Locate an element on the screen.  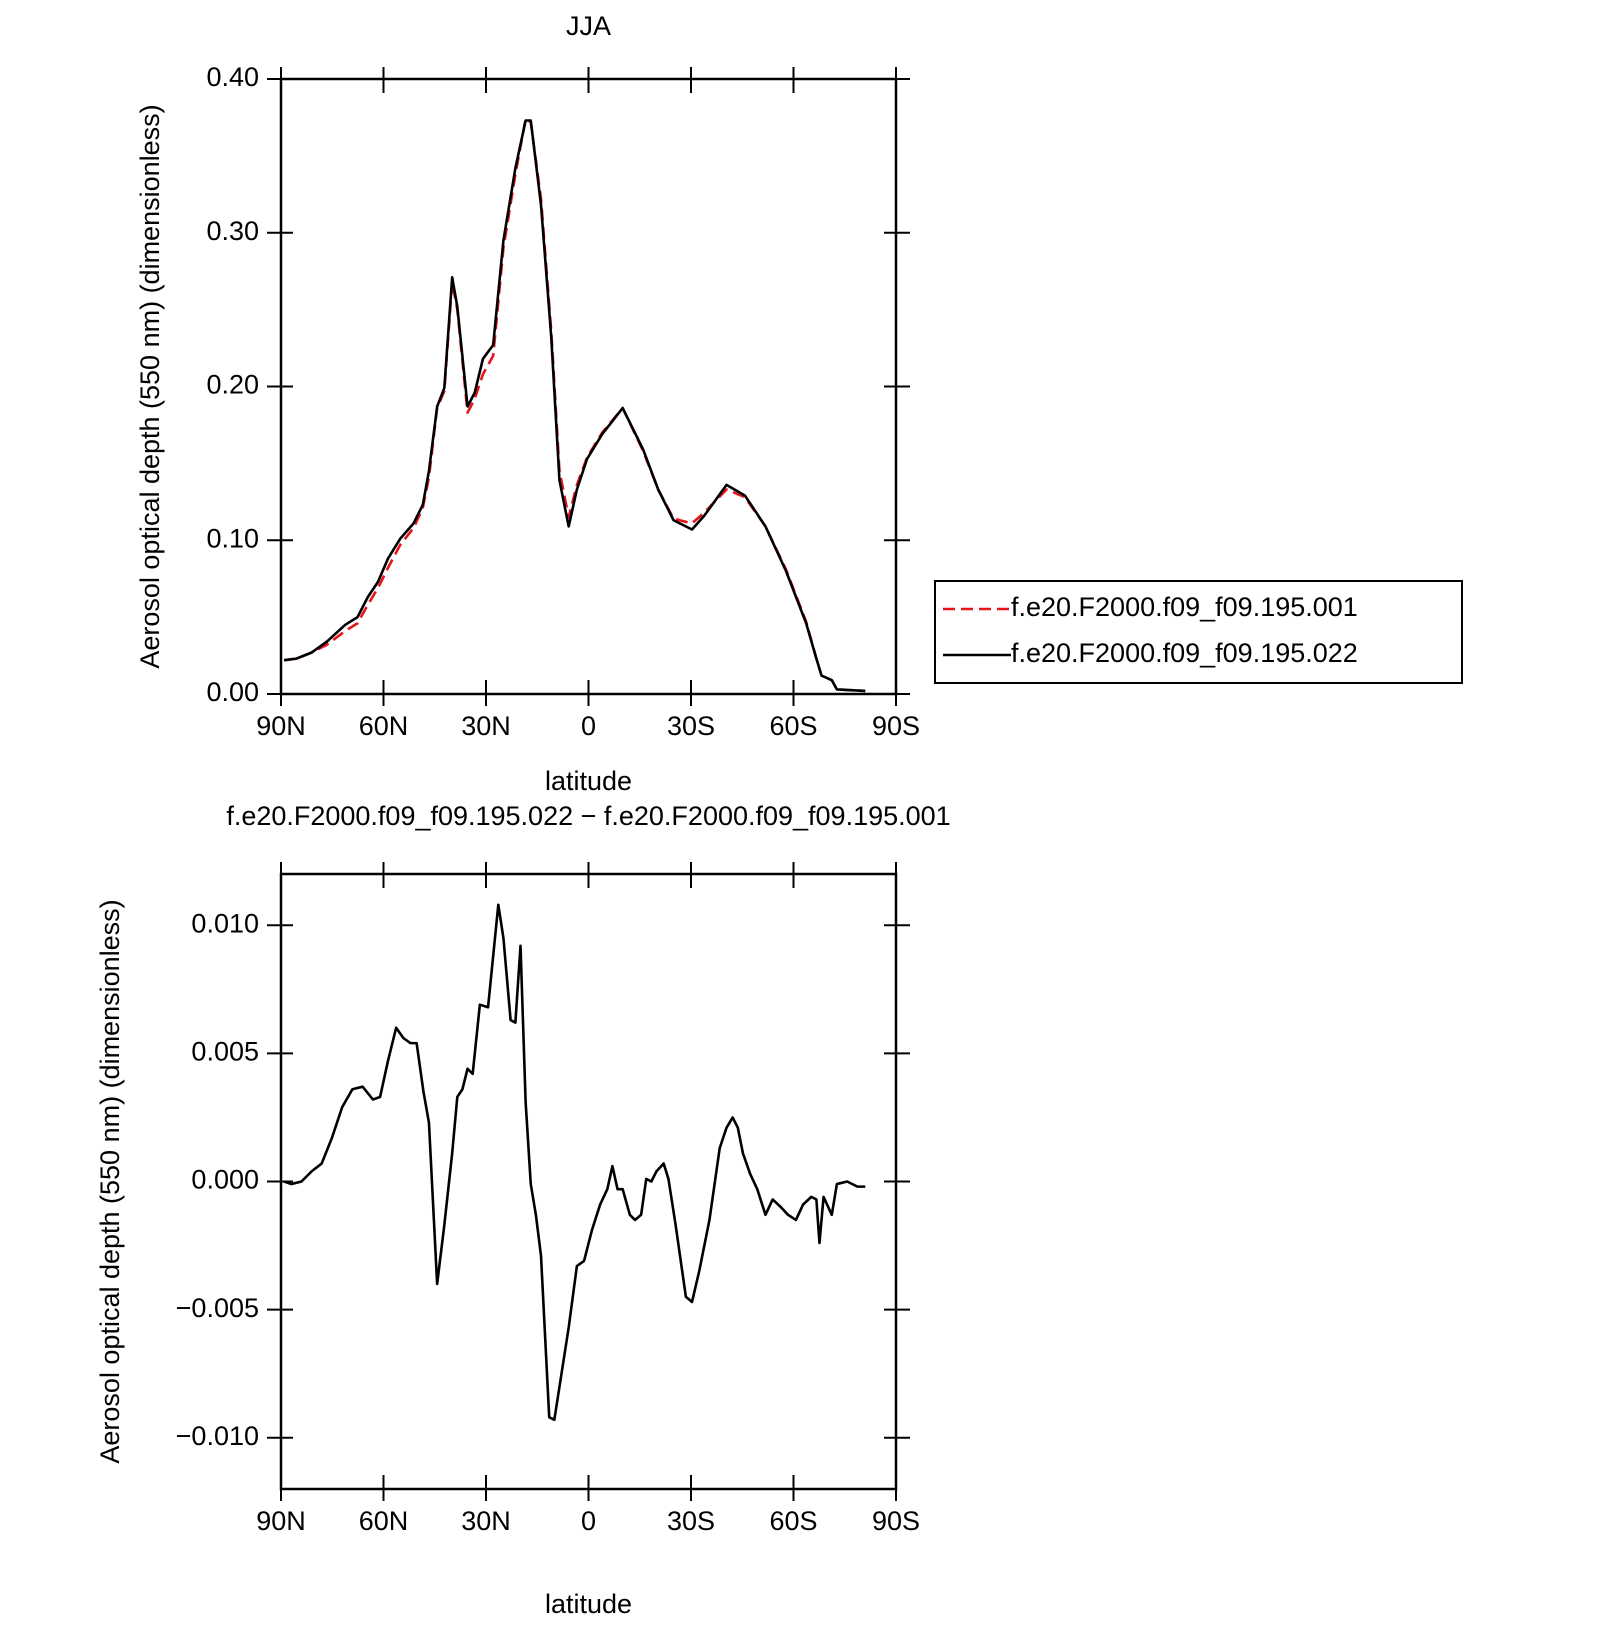
y-tick-label: −0.010 is located at coordinates (217, 1436).